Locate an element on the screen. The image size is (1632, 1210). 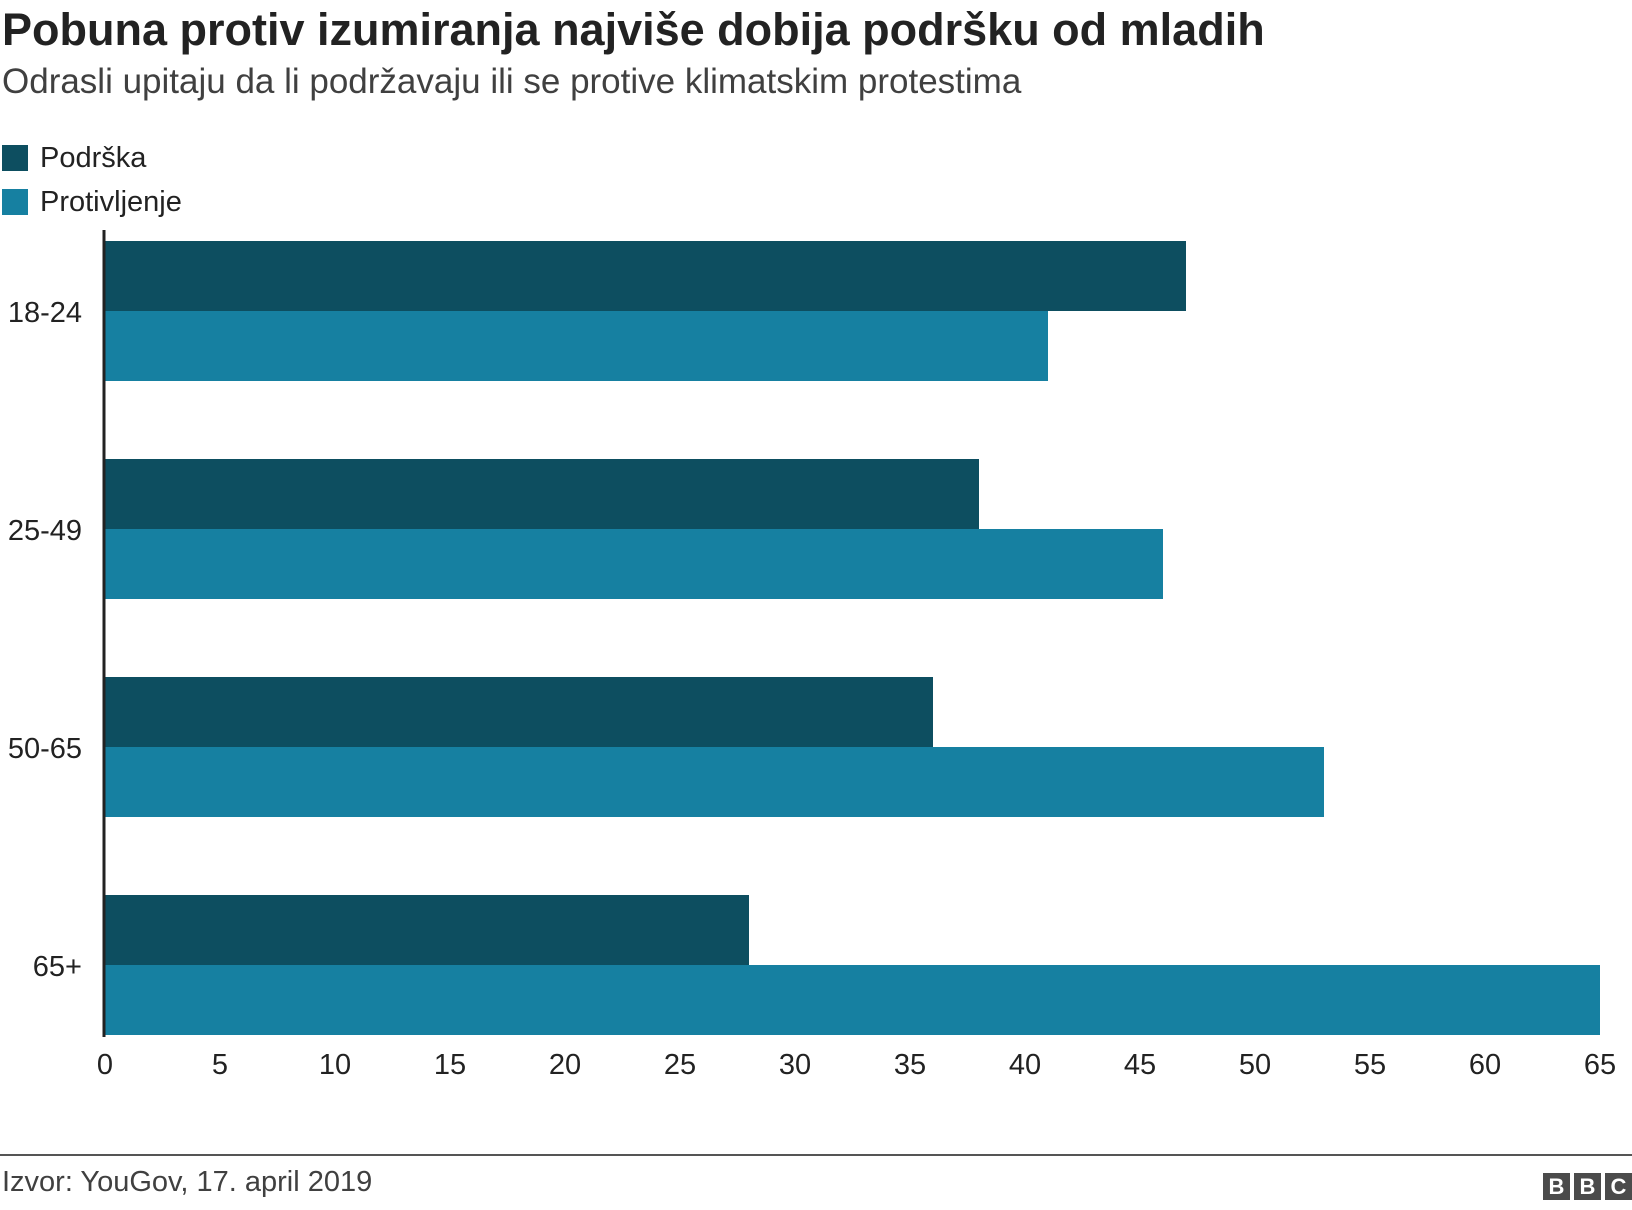
y-tick-label: 18-24 is located at coordinates (45, 313).